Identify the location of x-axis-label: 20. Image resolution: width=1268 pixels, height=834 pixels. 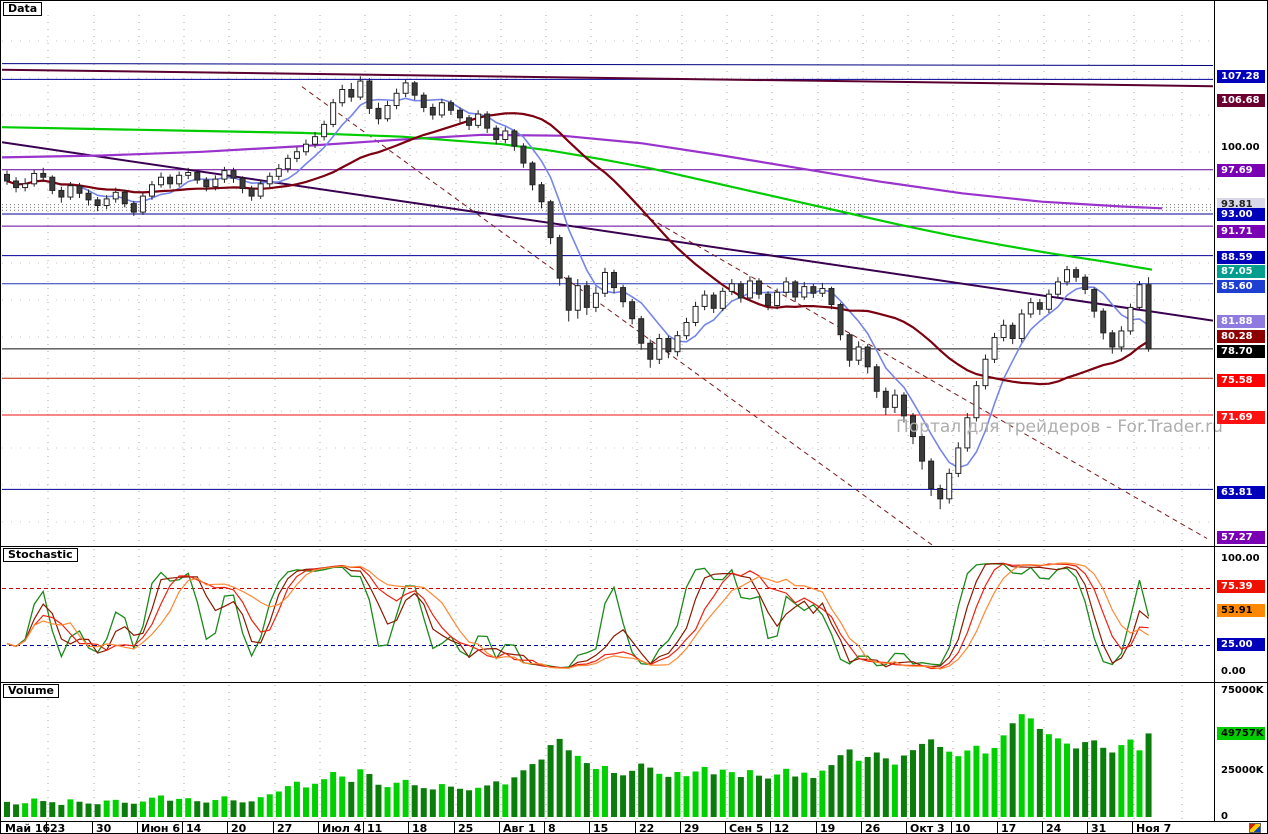
(239, 828).